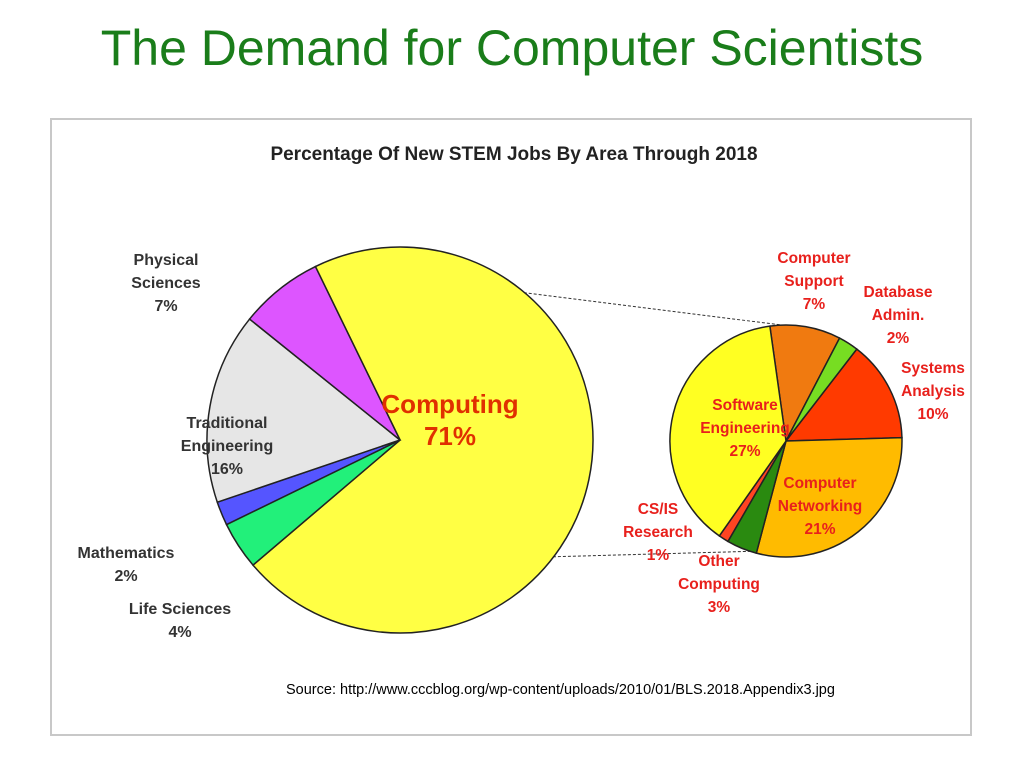 The image size is (1024, 768). Describe the element at coordinates (125, 576) in the screenshot. I see `main-value-label: 2%` at that location.